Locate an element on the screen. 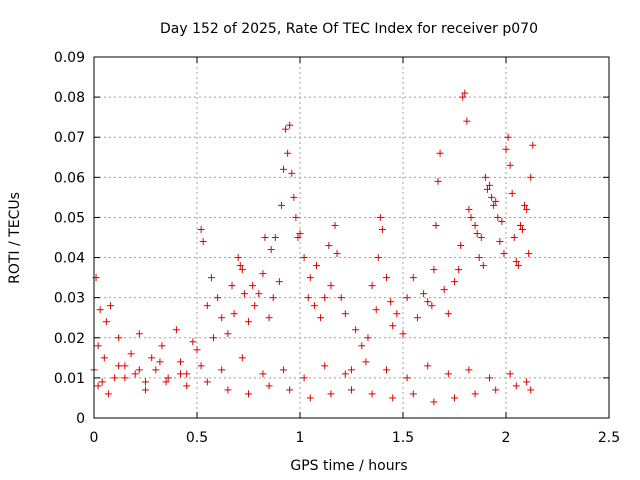 The height and width of the screenshot is (480, 640). y-tick-label: 0 is located at coordinates (80, 419).